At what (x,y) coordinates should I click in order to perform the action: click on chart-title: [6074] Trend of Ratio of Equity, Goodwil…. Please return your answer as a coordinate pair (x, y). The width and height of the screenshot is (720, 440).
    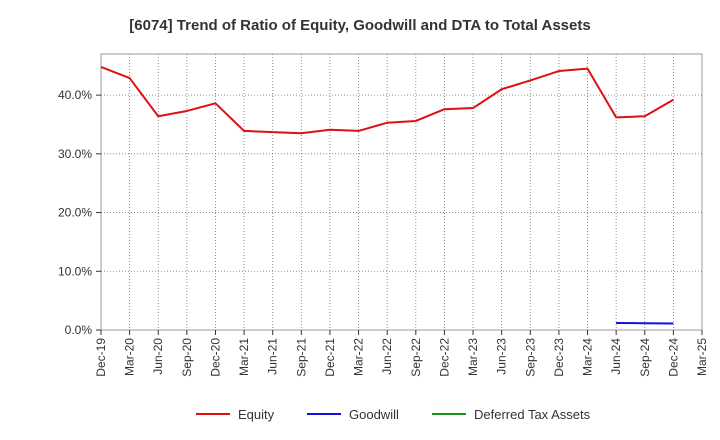
    Looking at the image, I should click on (359, 25).